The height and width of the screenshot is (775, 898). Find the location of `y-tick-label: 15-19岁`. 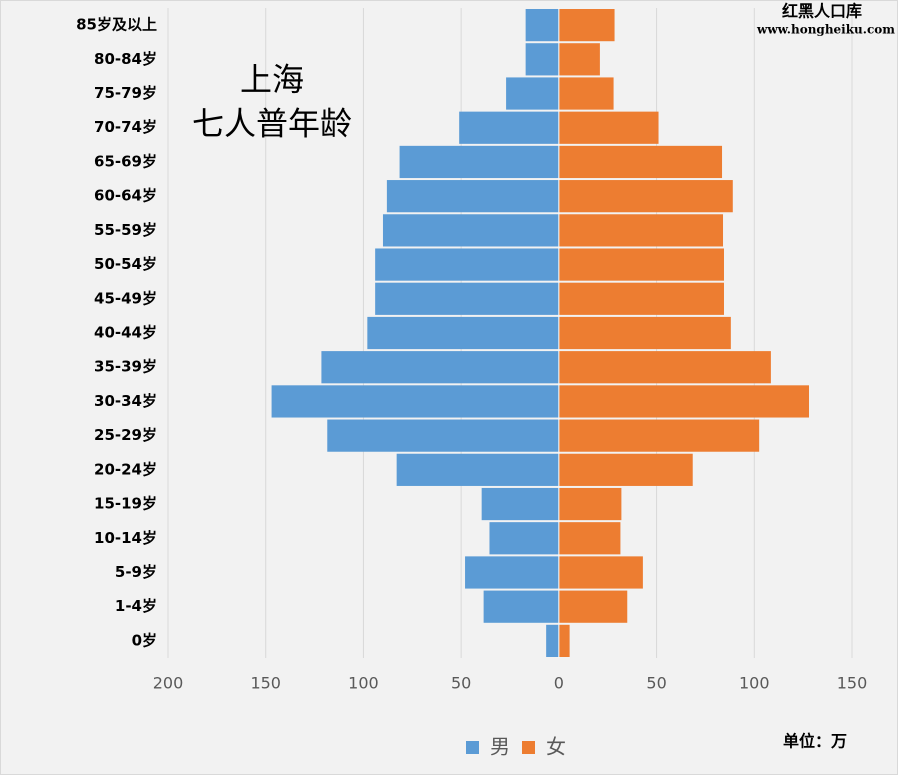

y-tick-label: 15-19岁 is located at coordinates (125, 504).